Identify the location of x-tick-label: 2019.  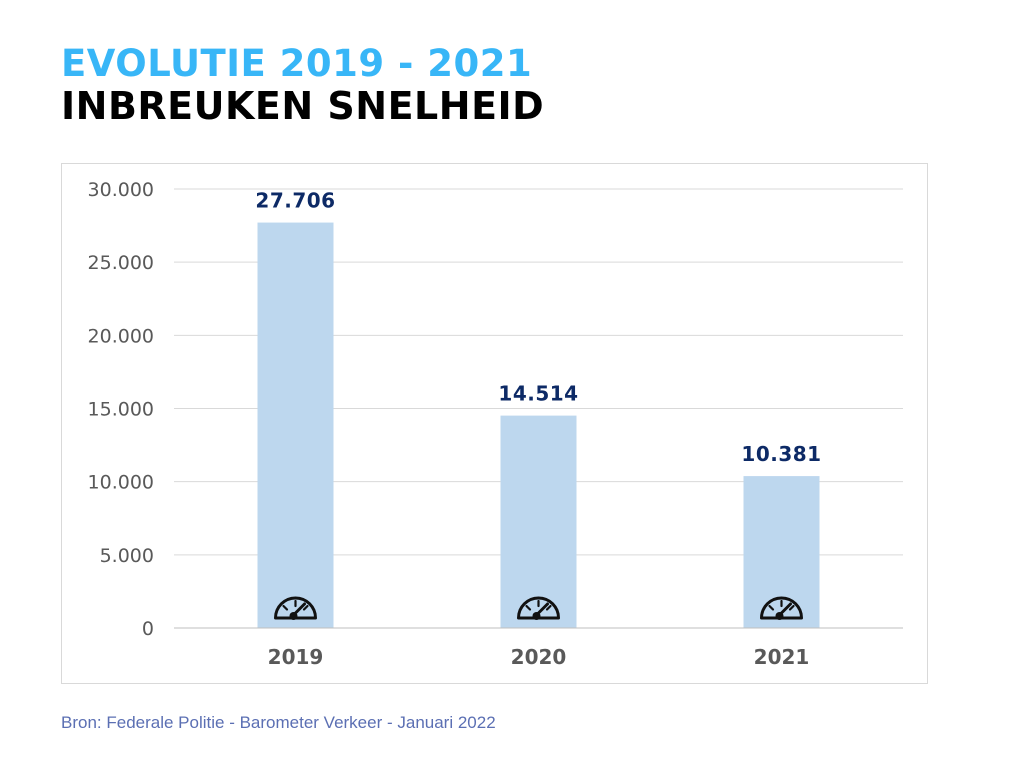
(296, 657).